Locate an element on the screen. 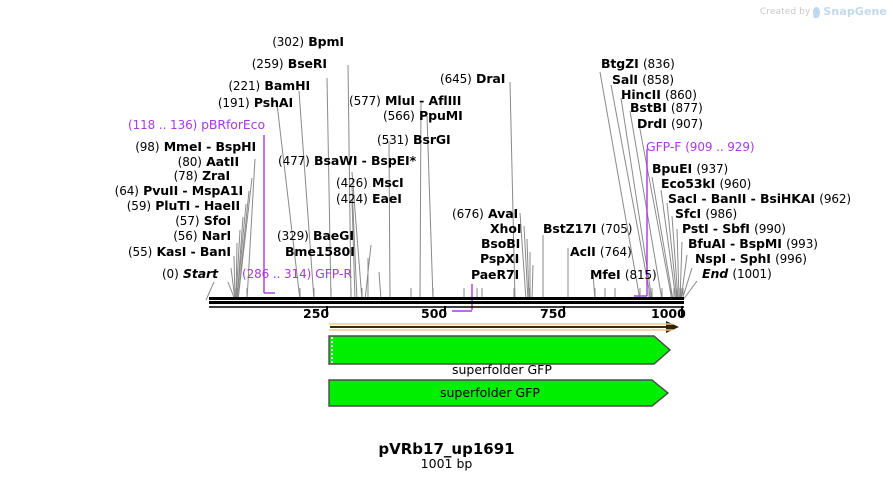  page-title: pVRb17_up1691 is located at coordinates (446, 449).